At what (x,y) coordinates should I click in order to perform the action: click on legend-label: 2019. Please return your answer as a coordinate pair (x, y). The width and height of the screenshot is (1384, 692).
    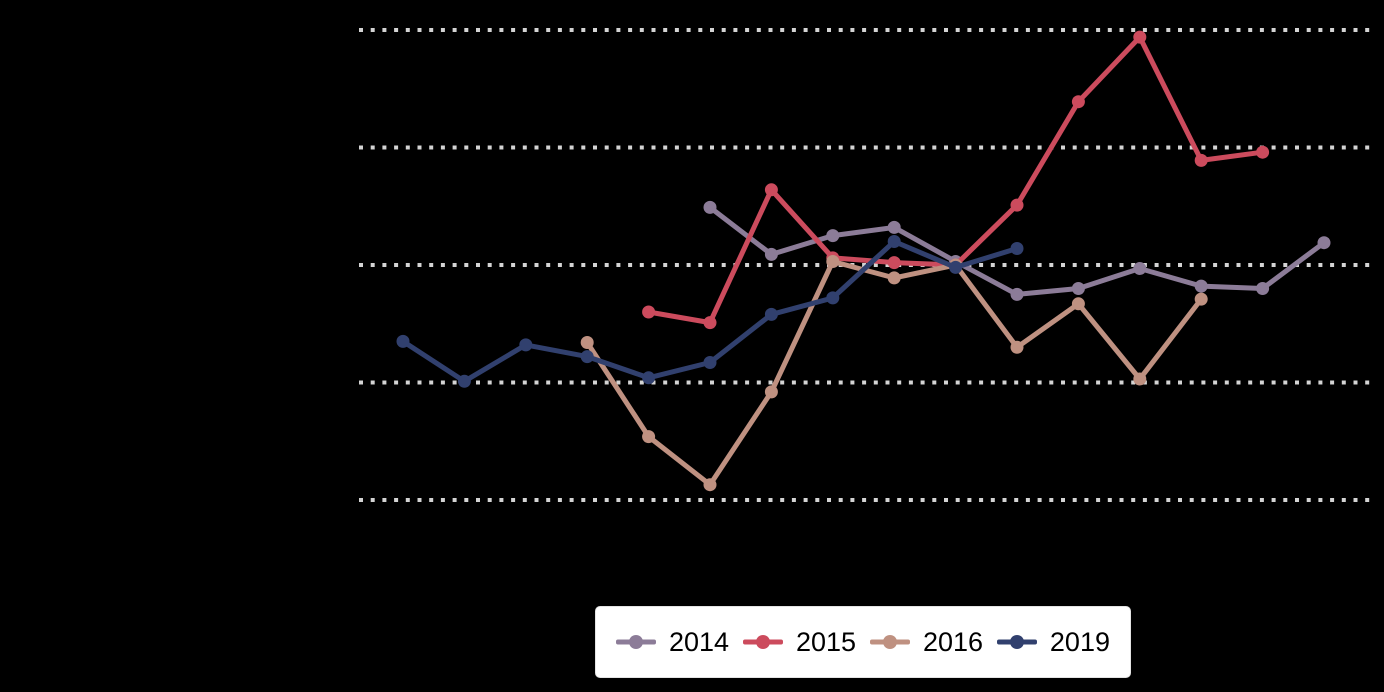
    Looking at the image, I should click on (1079, 641).